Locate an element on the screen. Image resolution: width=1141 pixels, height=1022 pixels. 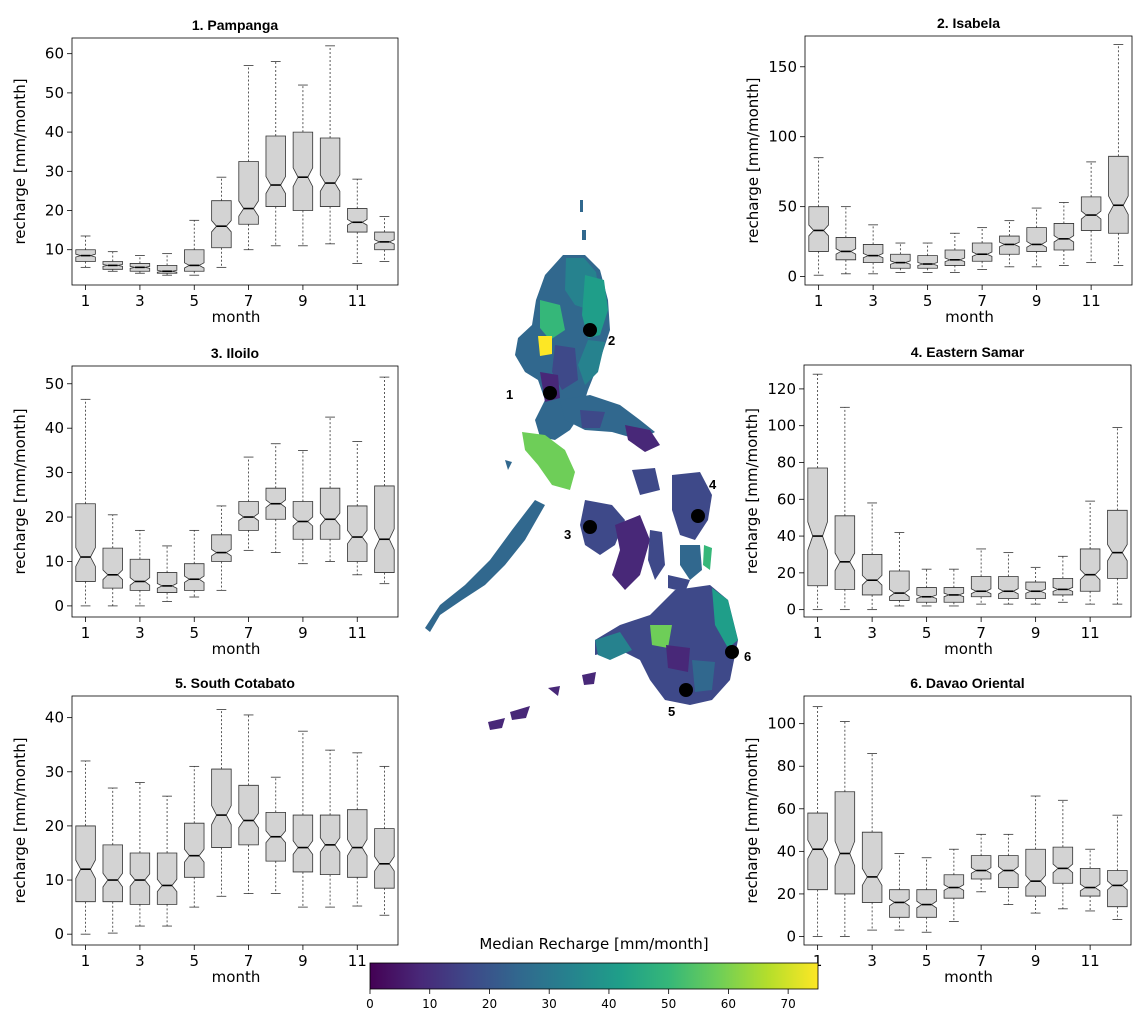
y-tick-label: 120 is located at coordinates (781, 389).